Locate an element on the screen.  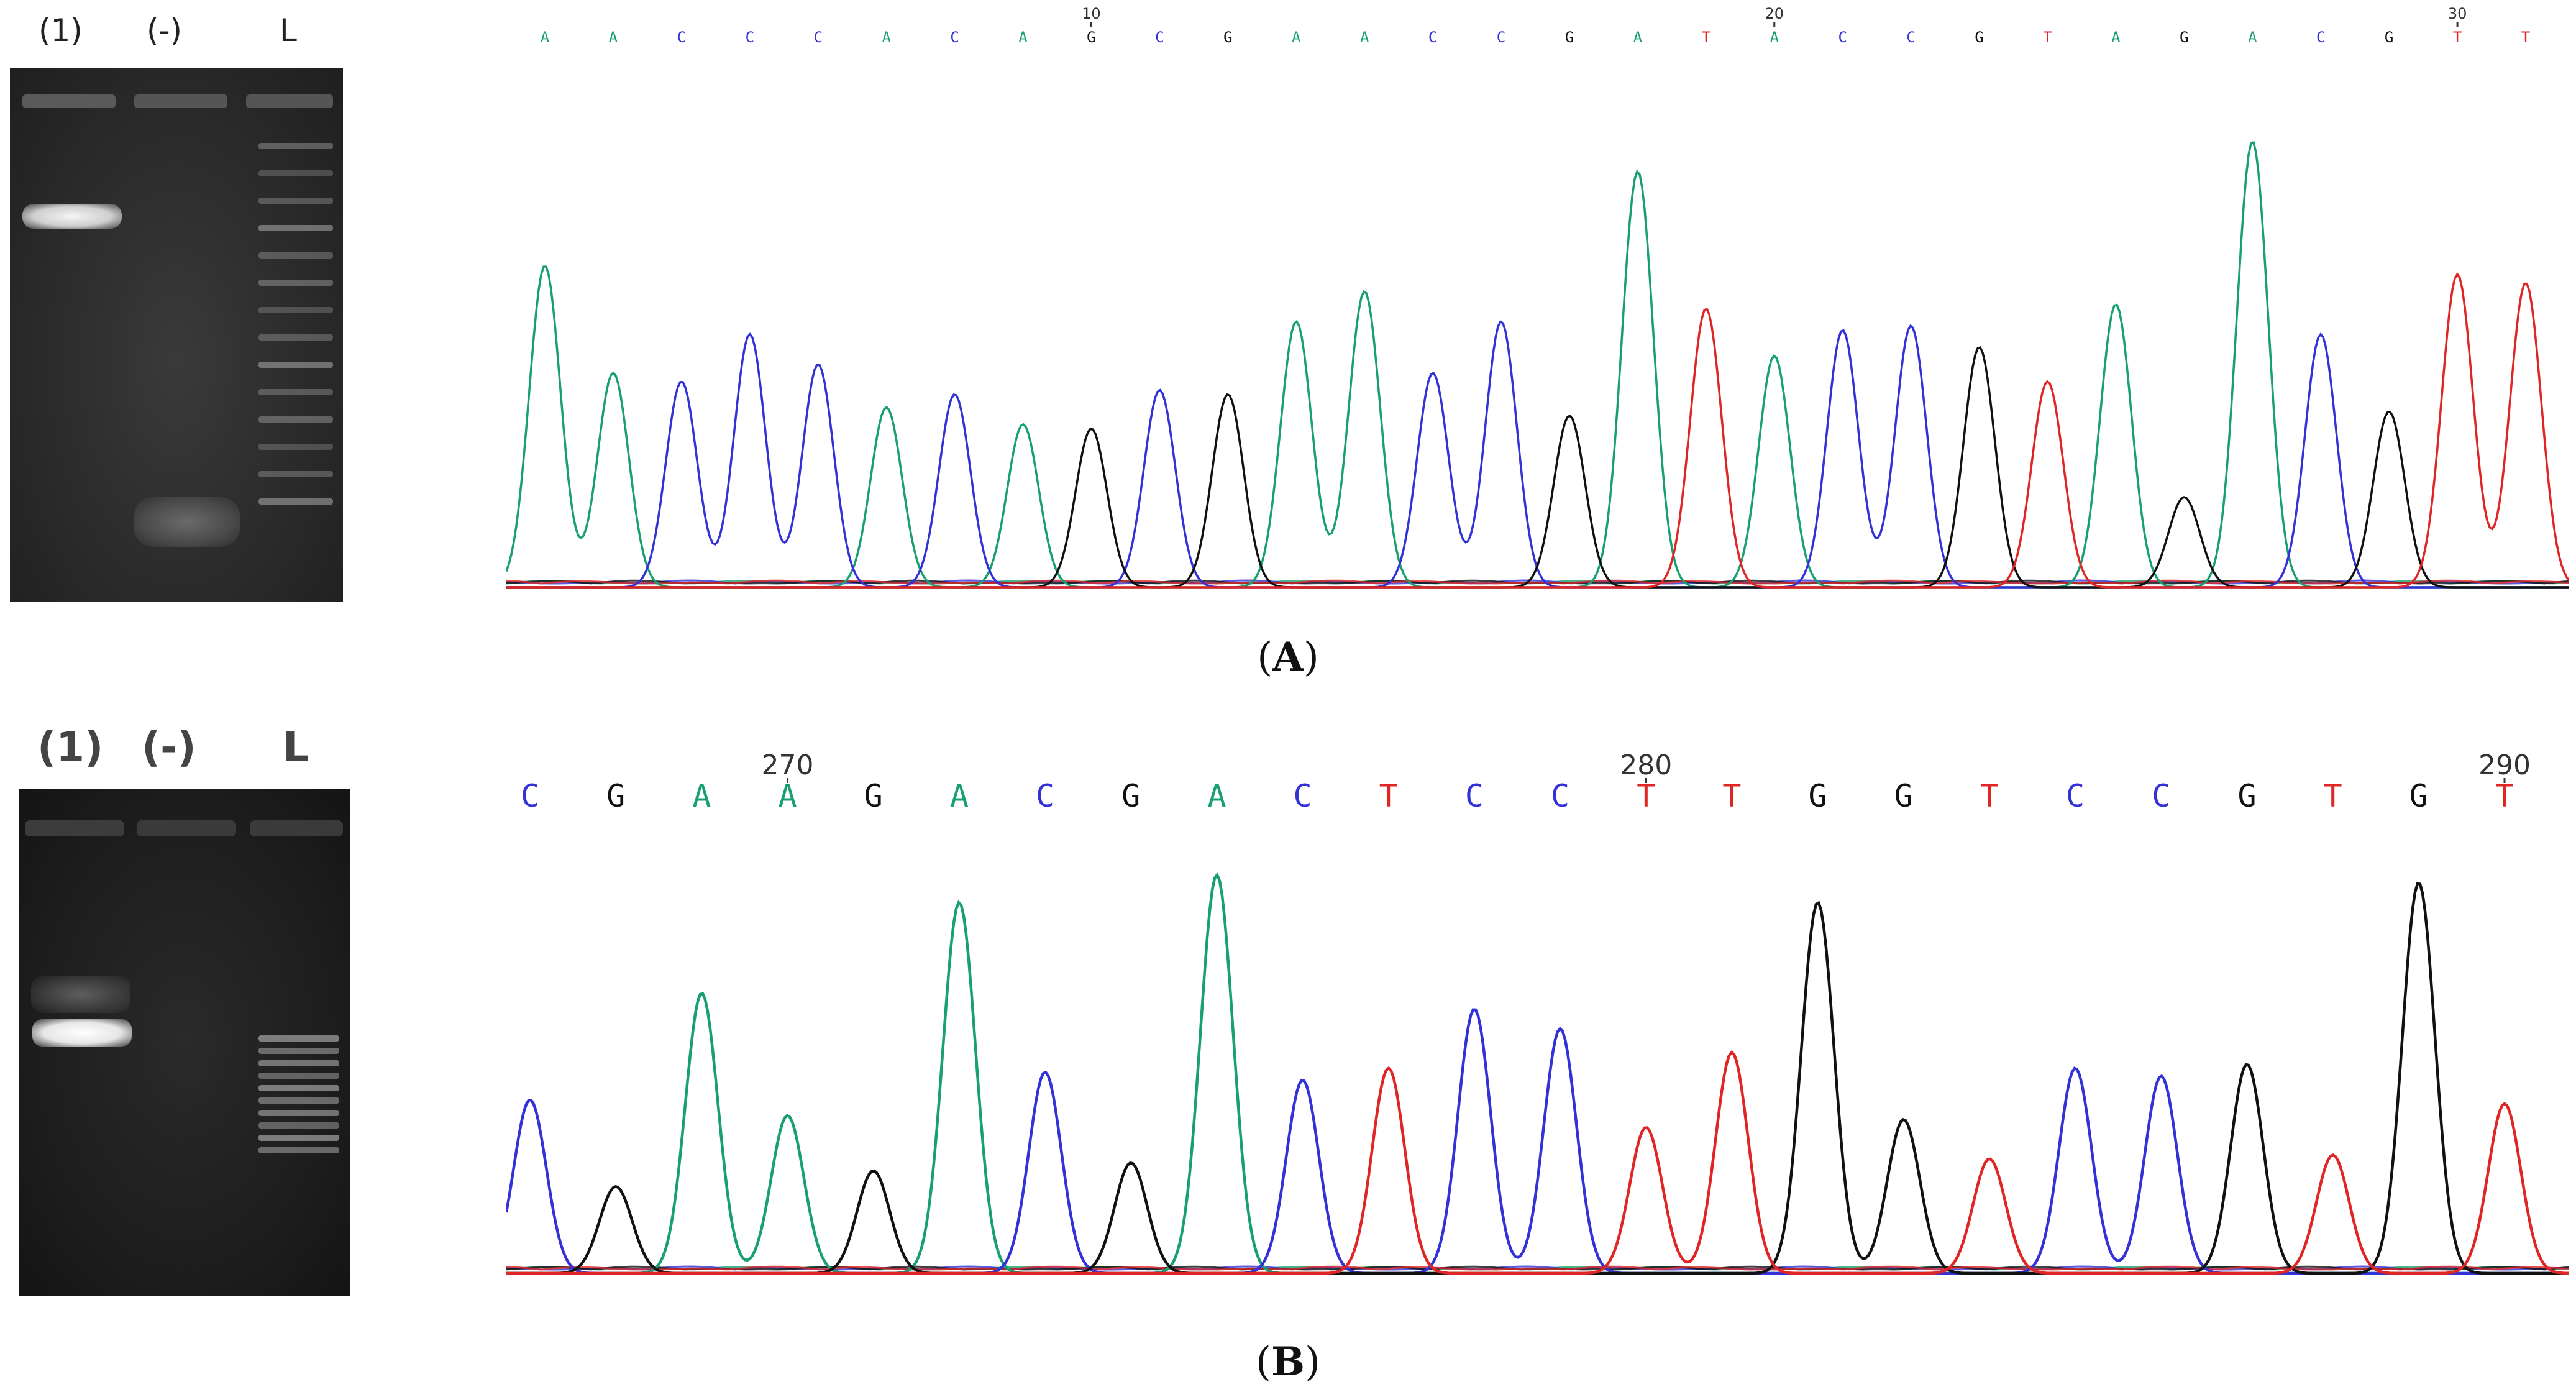
trace-noise-C is located at coordinates (1537, 1268).